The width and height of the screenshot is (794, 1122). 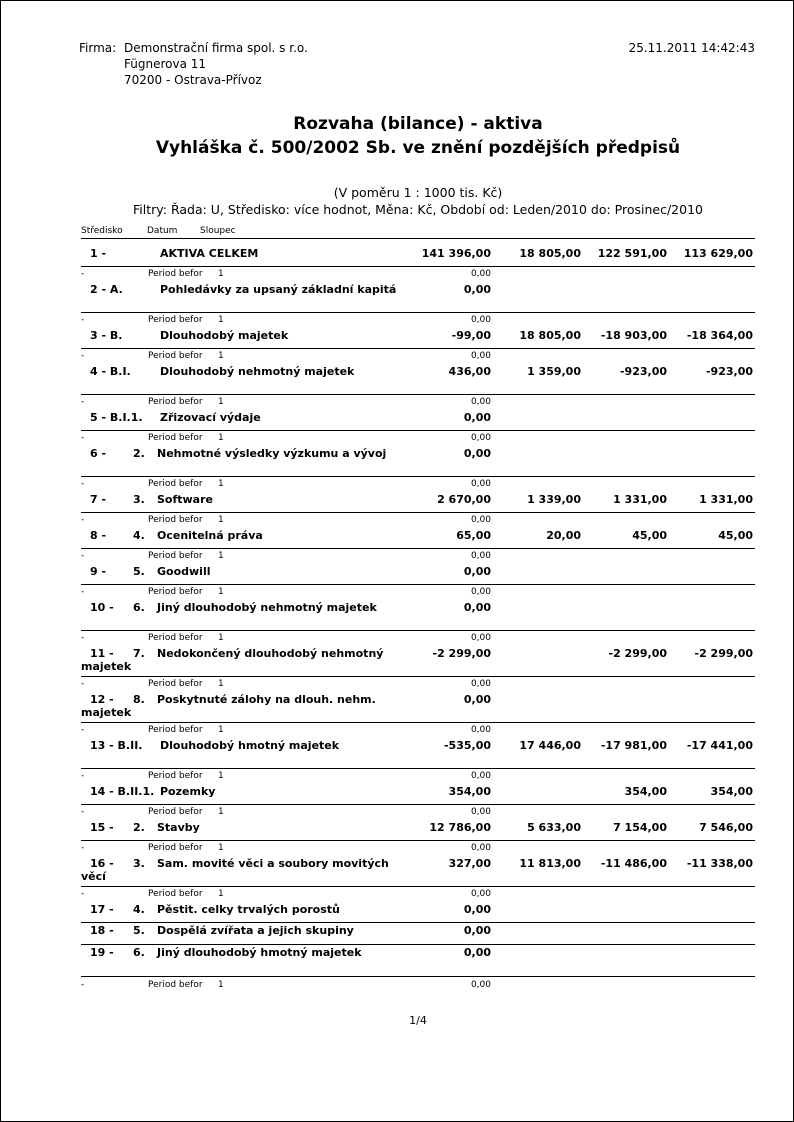 I want to click on row-label: 6 - 2. Nehmotné výsledky výzkumu a vývoj, so click(x=243, y=453).